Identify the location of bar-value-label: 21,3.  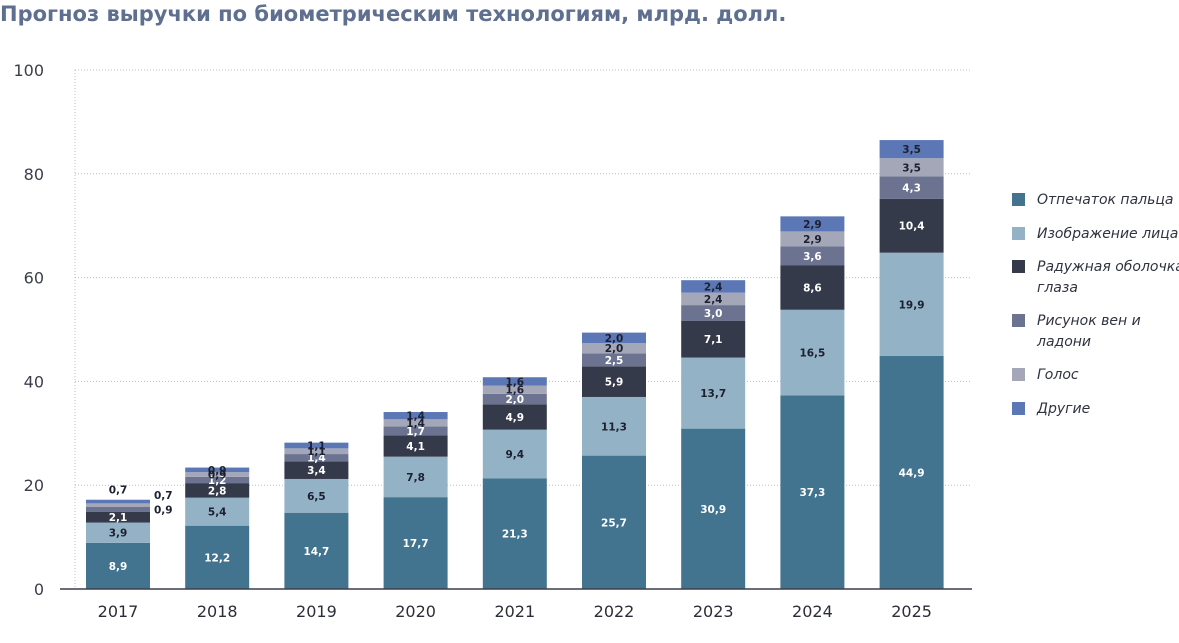
(515, 535).